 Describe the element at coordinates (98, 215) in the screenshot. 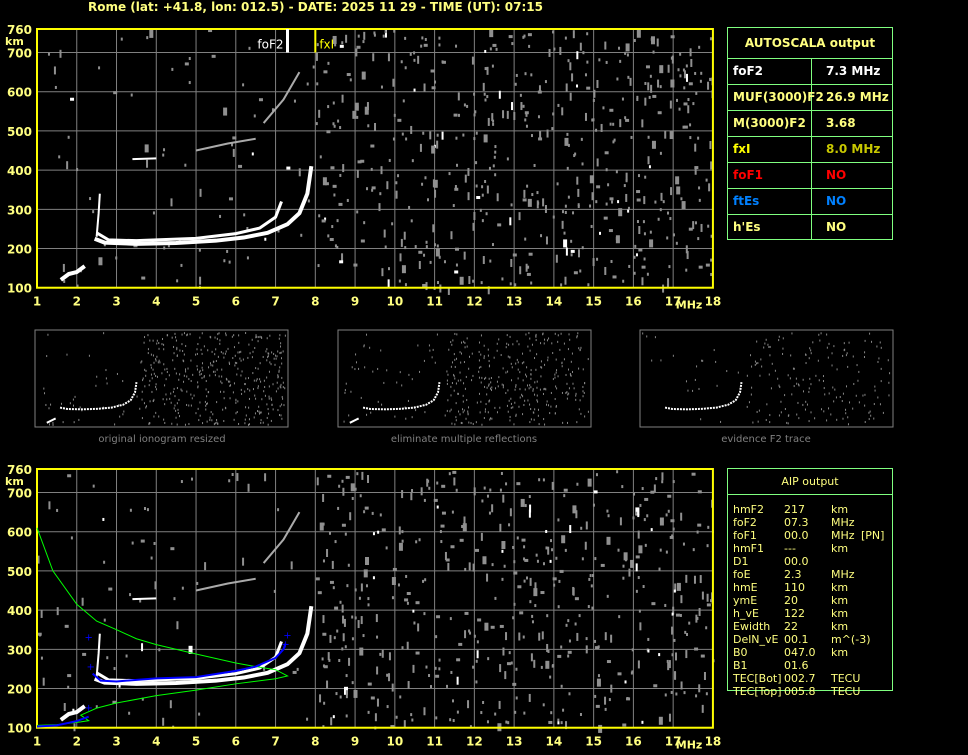

I see `cusp-trace` at that location.